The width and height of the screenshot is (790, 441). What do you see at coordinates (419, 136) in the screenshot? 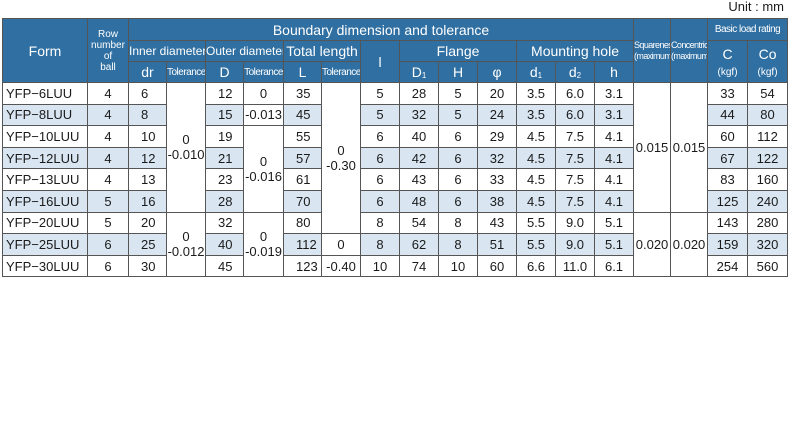
I see `cell-D1: 40` at bounding box center [419, 136].